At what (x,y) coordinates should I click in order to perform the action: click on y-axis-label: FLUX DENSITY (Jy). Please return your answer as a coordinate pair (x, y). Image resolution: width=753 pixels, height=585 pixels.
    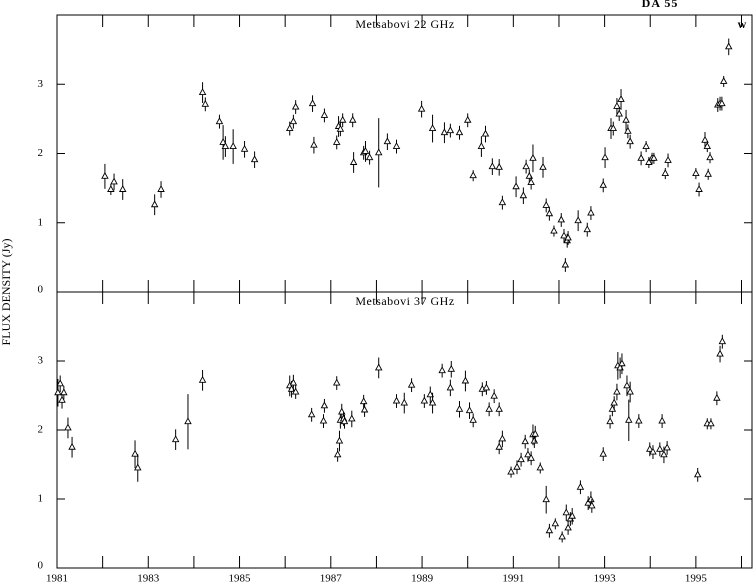
    Looking at the image, I should click on (6, 292).